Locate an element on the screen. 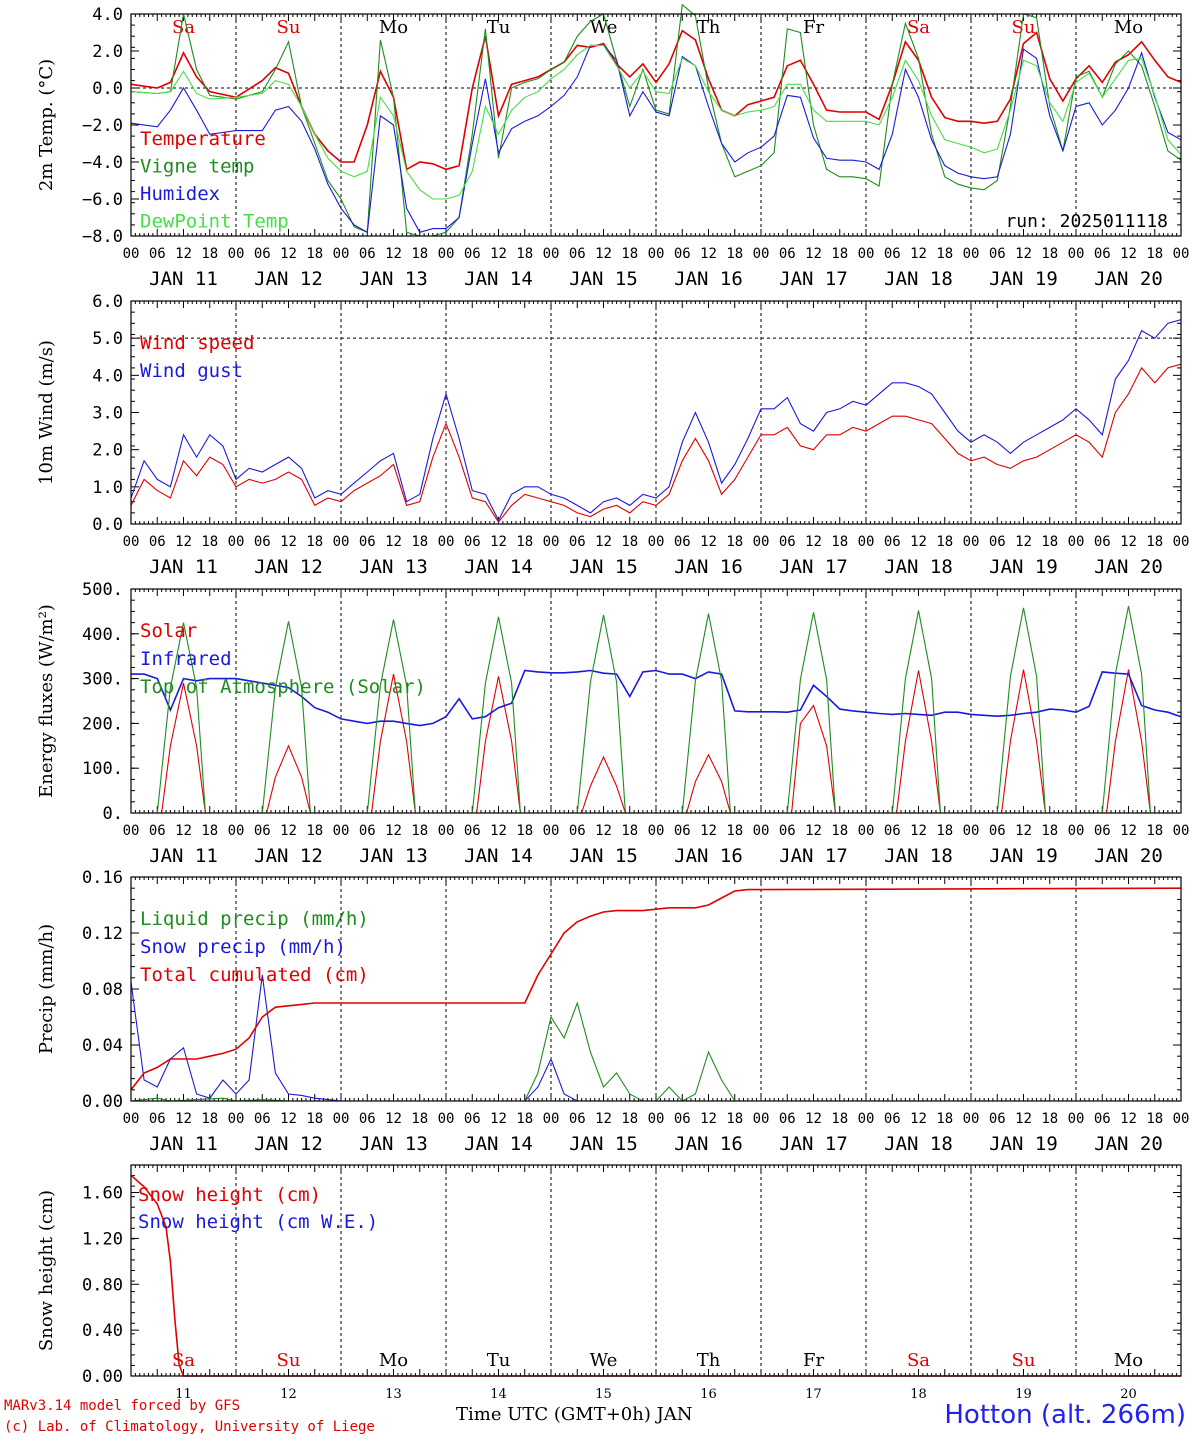 The height and width of the screenshot is (1440, 1194). y-tick-label: 0.00 is located at coordinates (102, 1102).